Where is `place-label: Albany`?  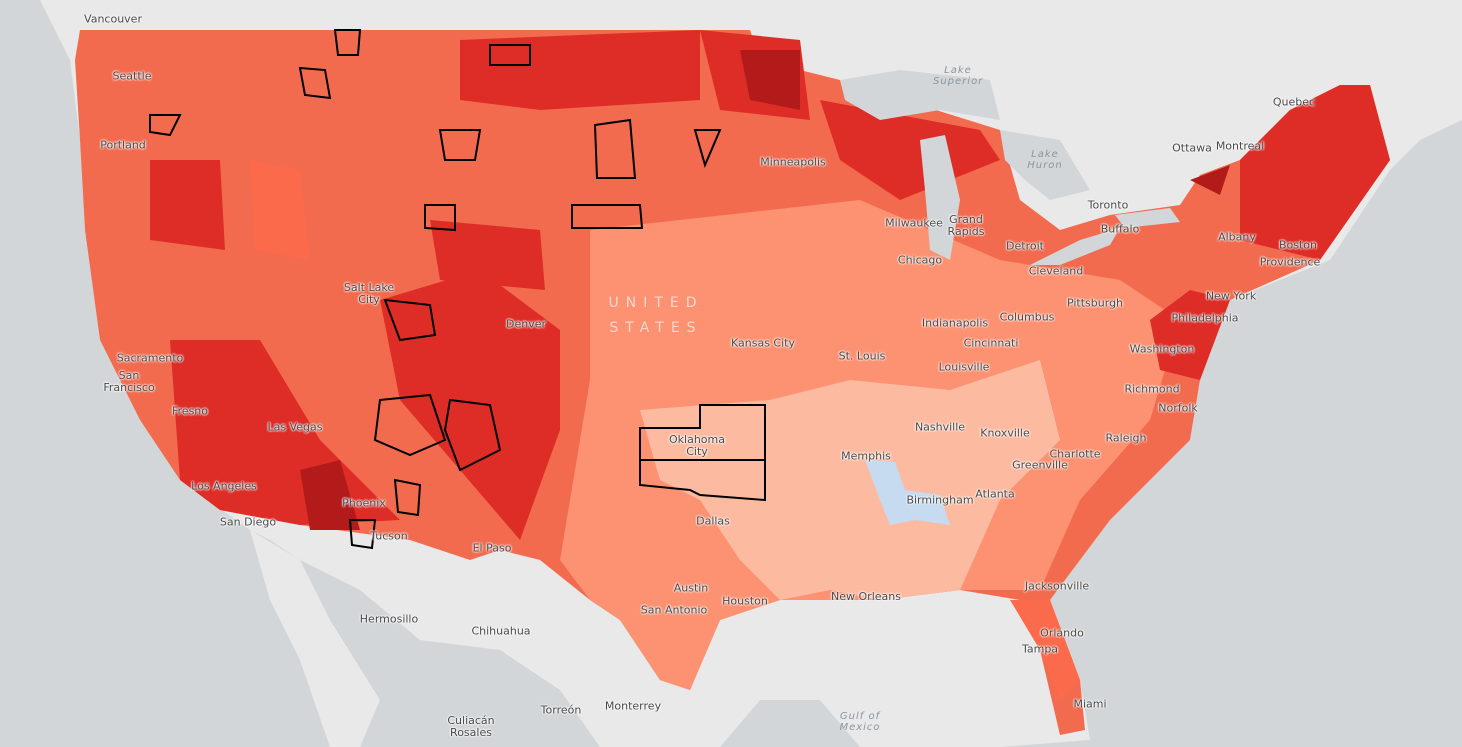 place-label: Albany is located at coordinates (1237, 237).